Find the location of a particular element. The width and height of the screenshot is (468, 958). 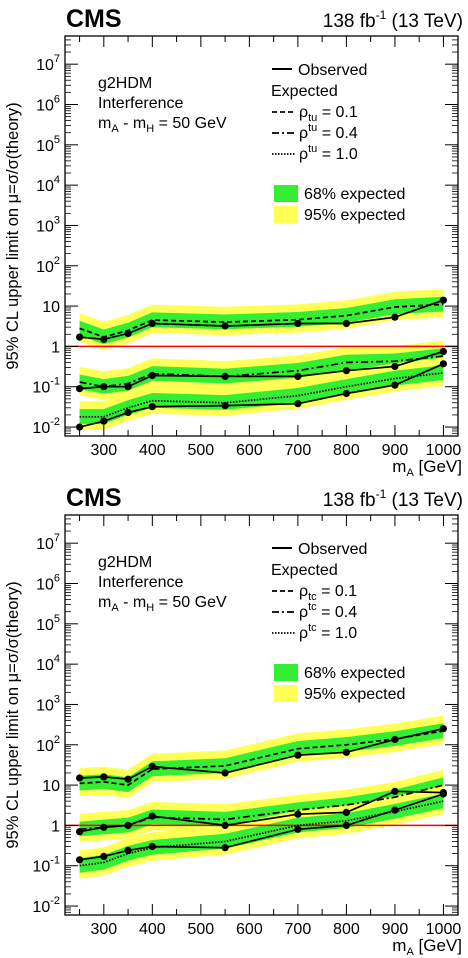

expected-line-rho-0.4 is located at coordinates (261, 371).